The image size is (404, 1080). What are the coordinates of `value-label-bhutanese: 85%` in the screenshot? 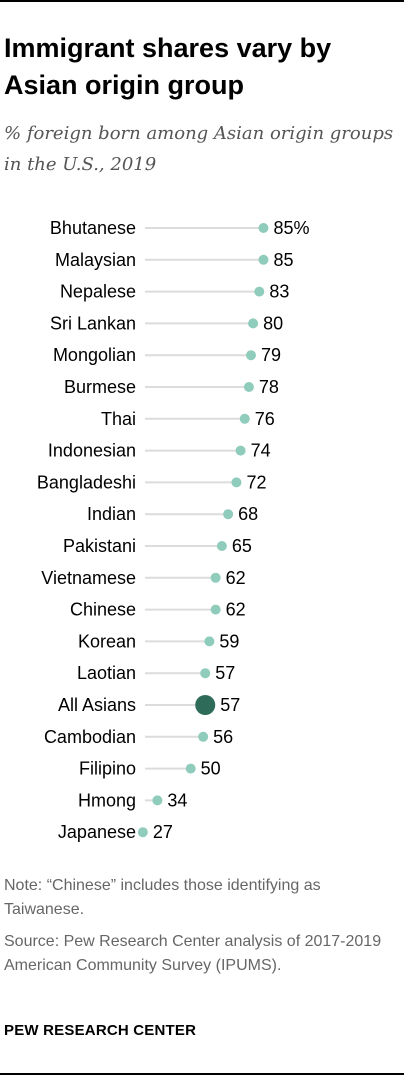 It's located at (291, 228).